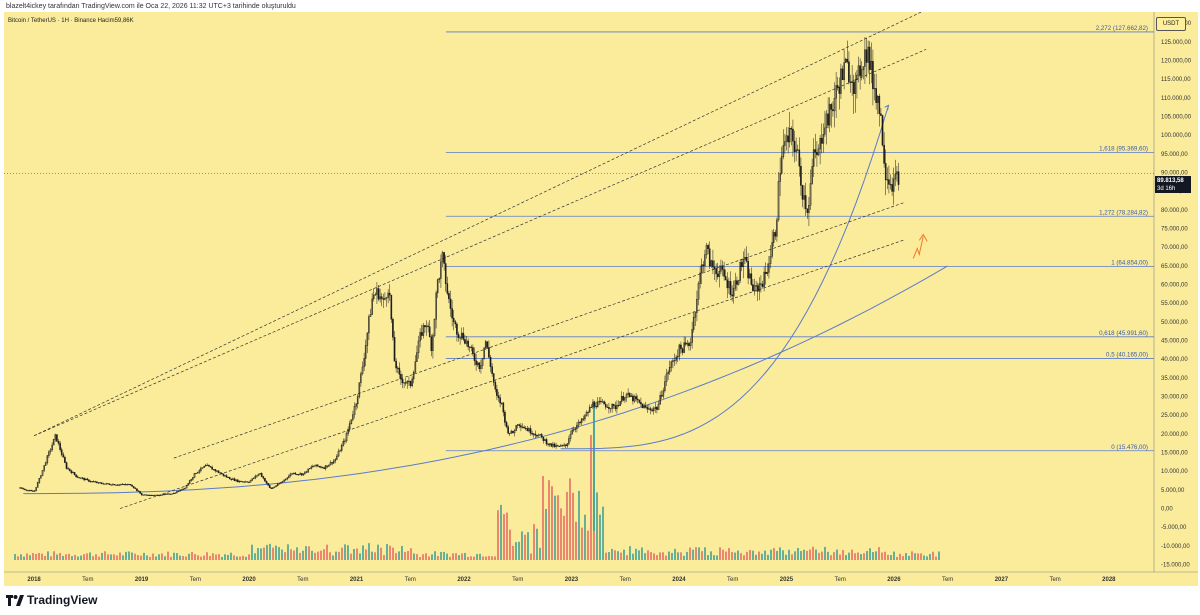 The width and height of the screenshot is (1200, 615). What do you see at coordinates (1175, 566) in the screenshot?
I see `y-tick-label: -15.000,00` at bounding box center [1175, 566].